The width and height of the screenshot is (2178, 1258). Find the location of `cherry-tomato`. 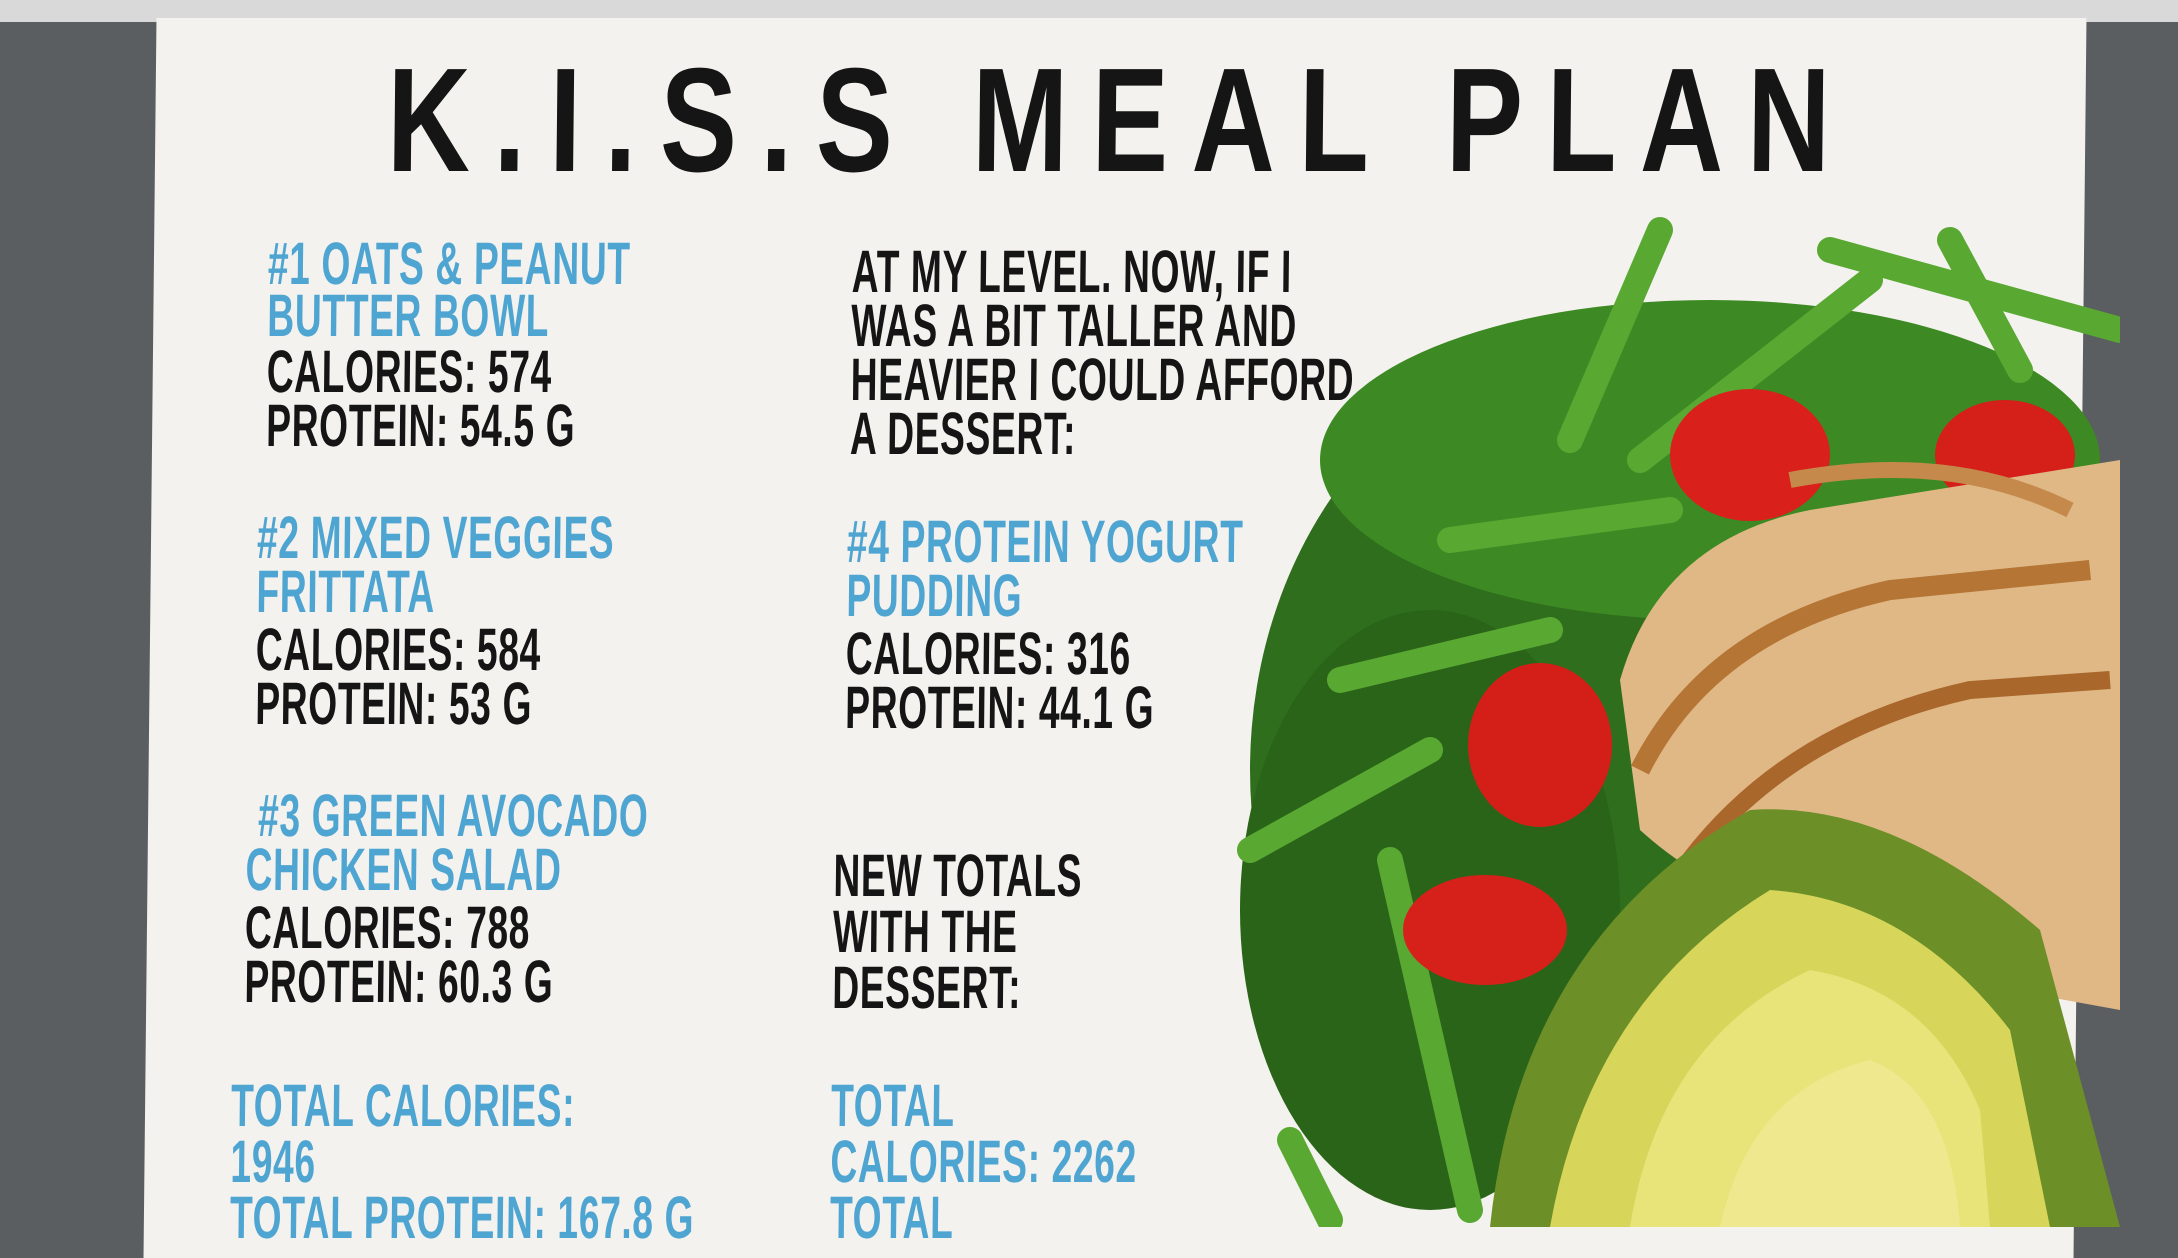

cherry-tomato is located at coordinates (1739, 687).